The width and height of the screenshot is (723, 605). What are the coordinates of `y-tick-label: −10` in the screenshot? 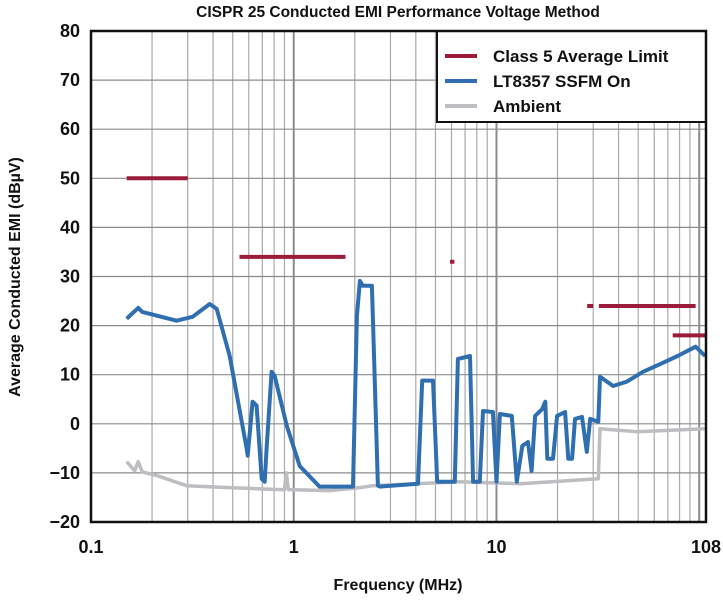 It's located at (64, 473).